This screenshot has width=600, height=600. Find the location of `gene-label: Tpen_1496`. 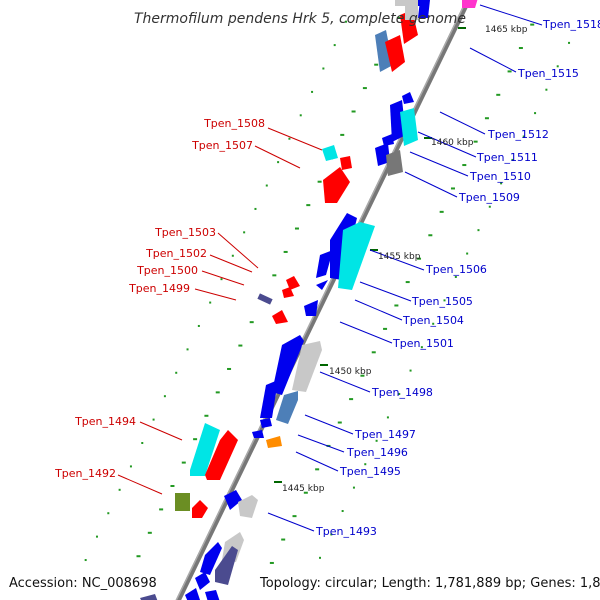

gene-label: Tpen_1496 is located at coordinates (377, 452).